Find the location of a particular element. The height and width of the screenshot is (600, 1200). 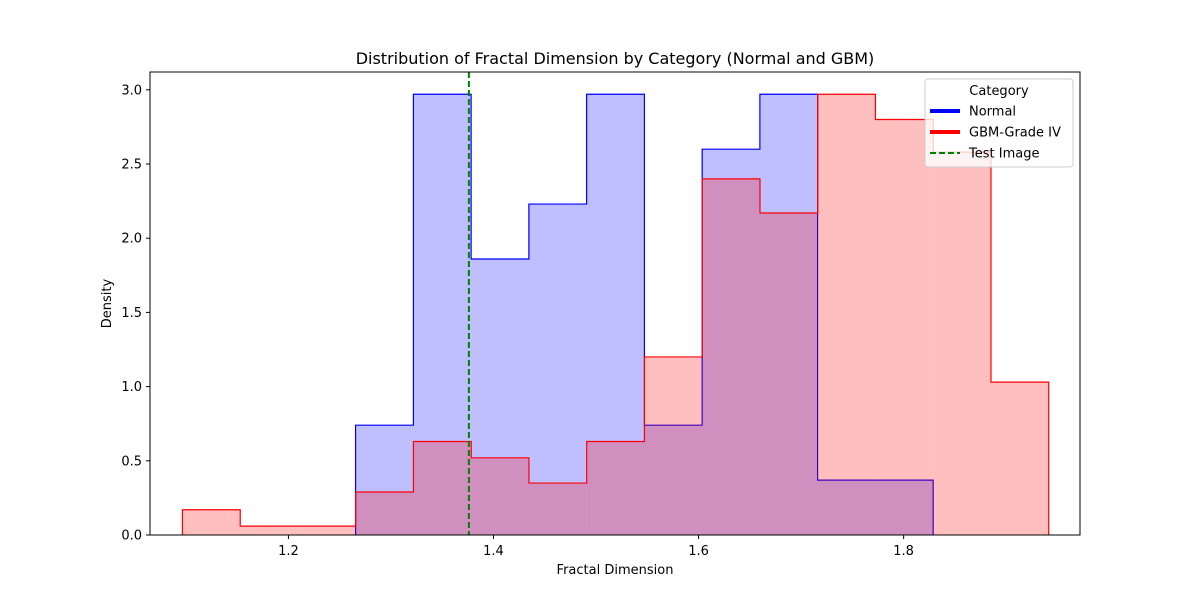

legend-entries: Normal GBM-Grade IV Test Image is located at coordinates (995, 133).